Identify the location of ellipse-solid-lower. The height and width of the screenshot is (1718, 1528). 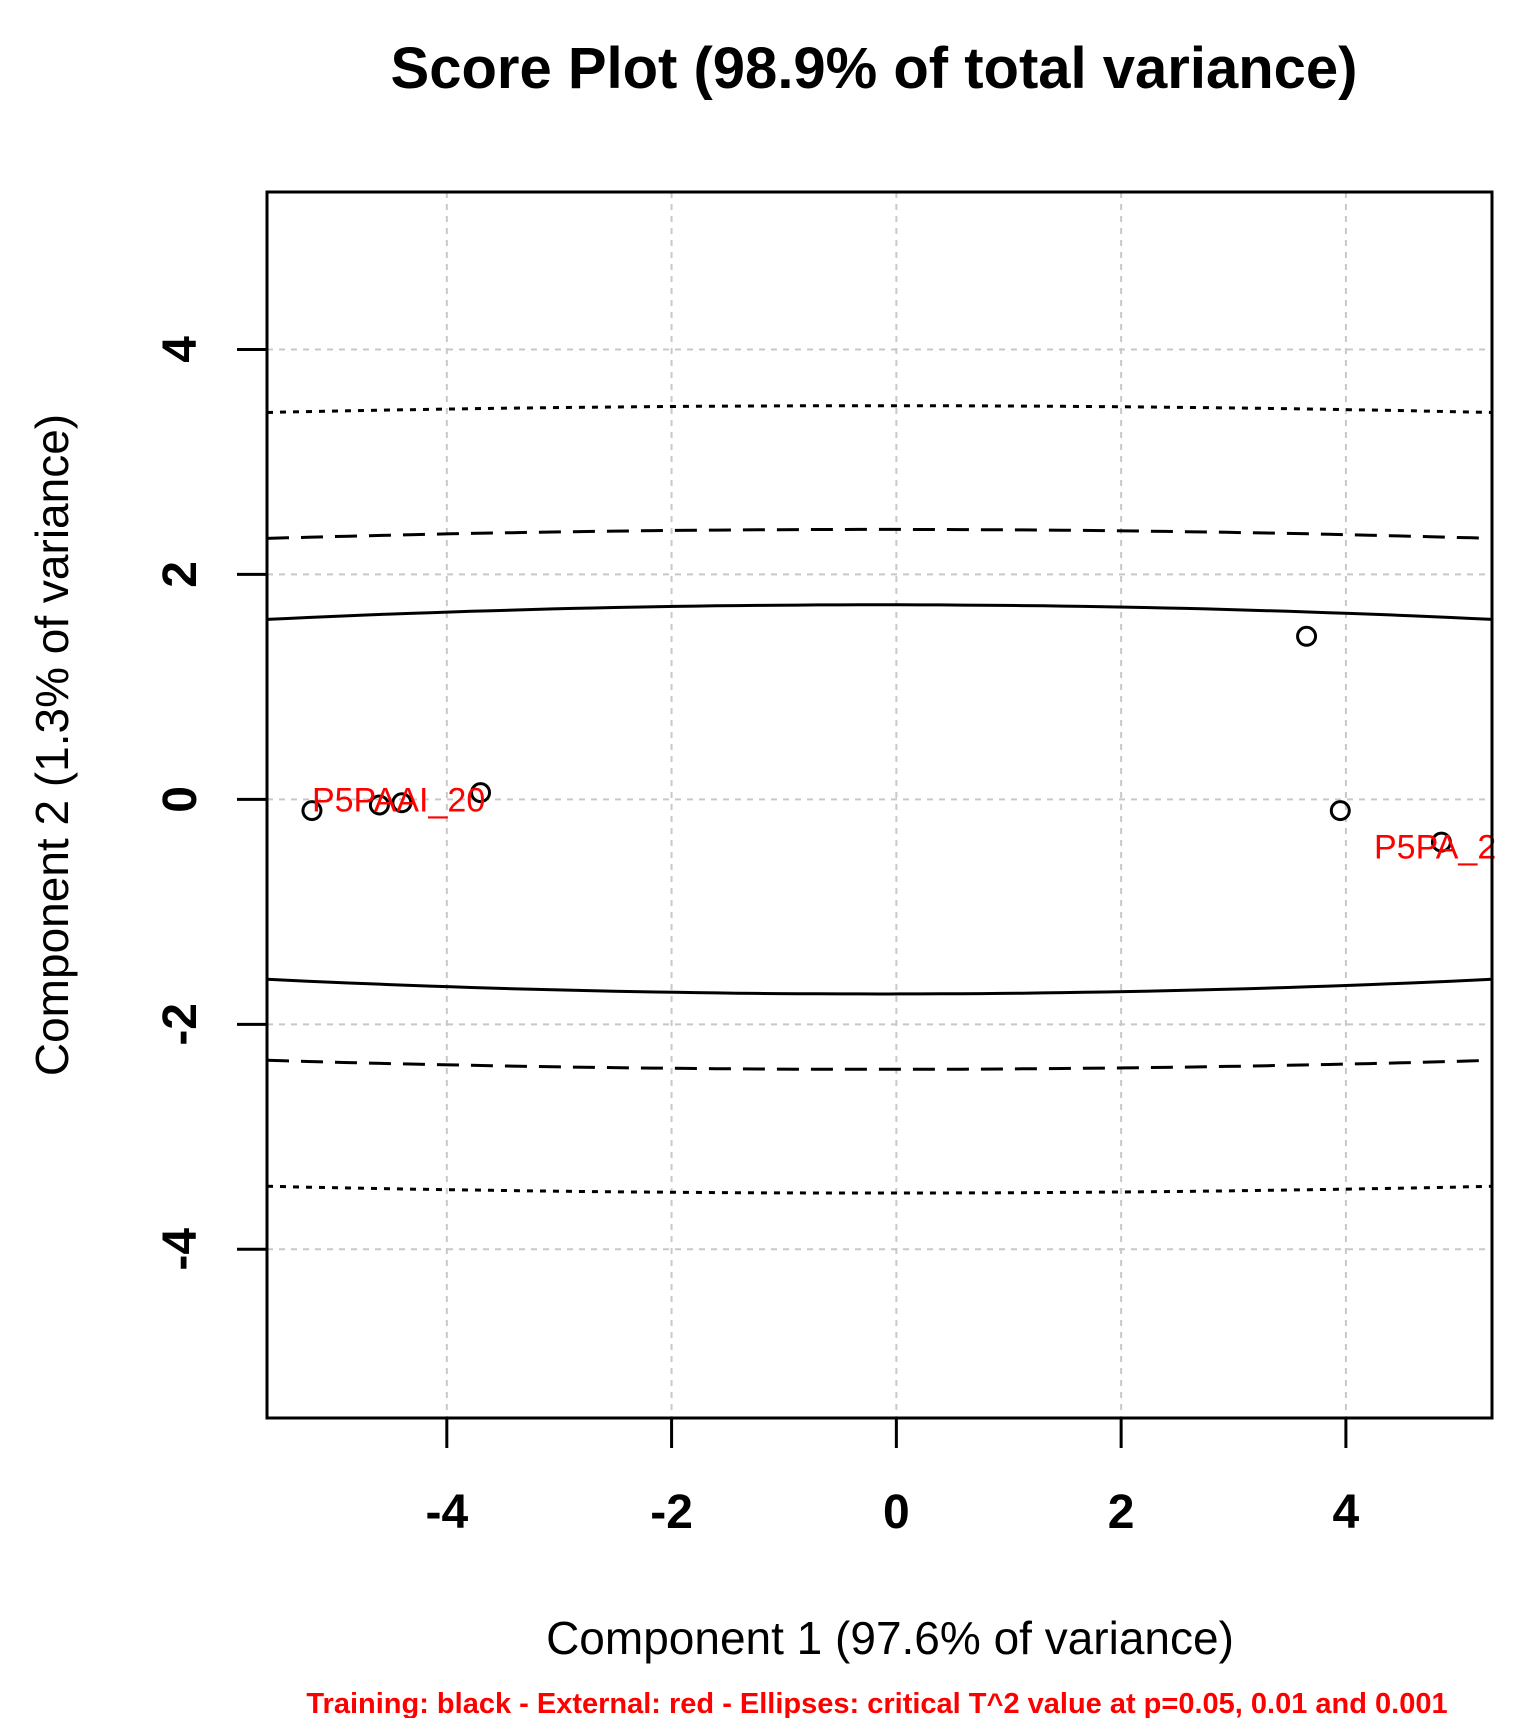
(879, 986).